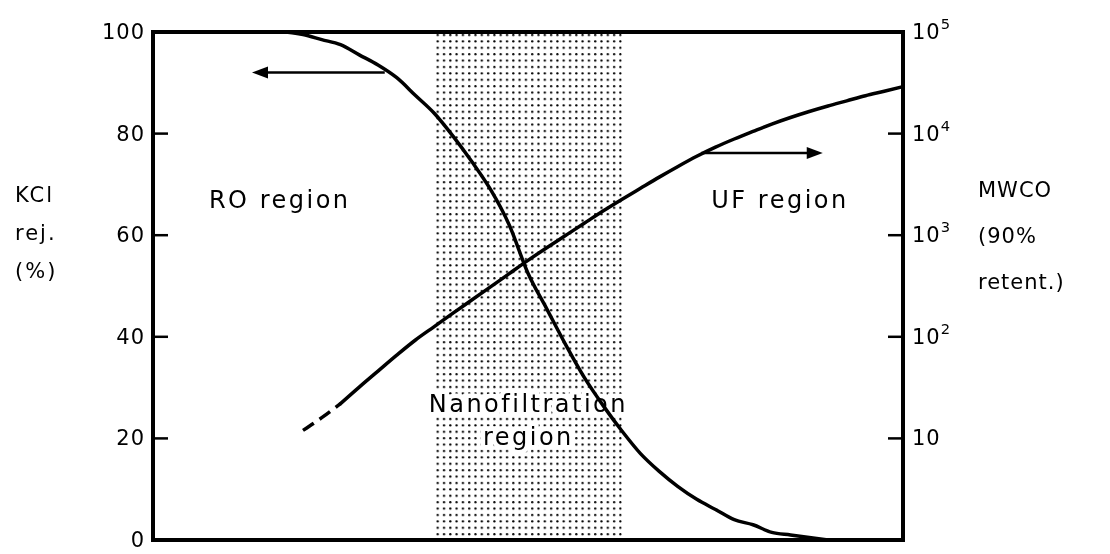  What do you see at coordinates (137, 540) in the screenshot?
I see `y-tick-label: 0` at bounding box center [137, 540].